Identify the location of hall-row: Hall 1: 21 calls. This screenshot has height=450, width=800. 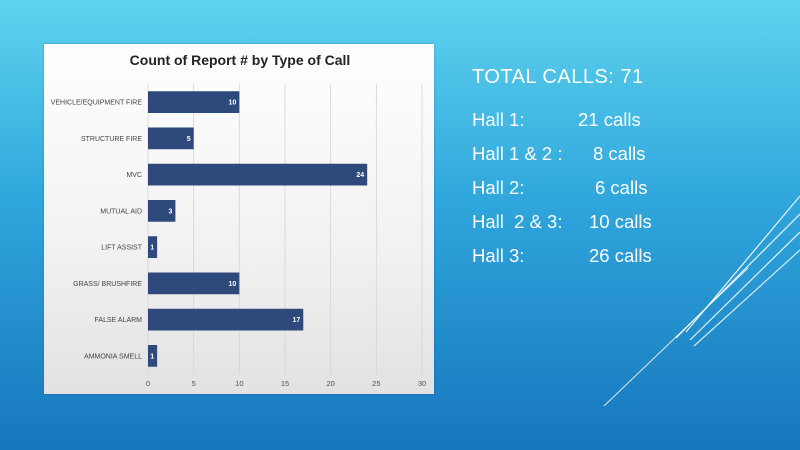
(558, 126).